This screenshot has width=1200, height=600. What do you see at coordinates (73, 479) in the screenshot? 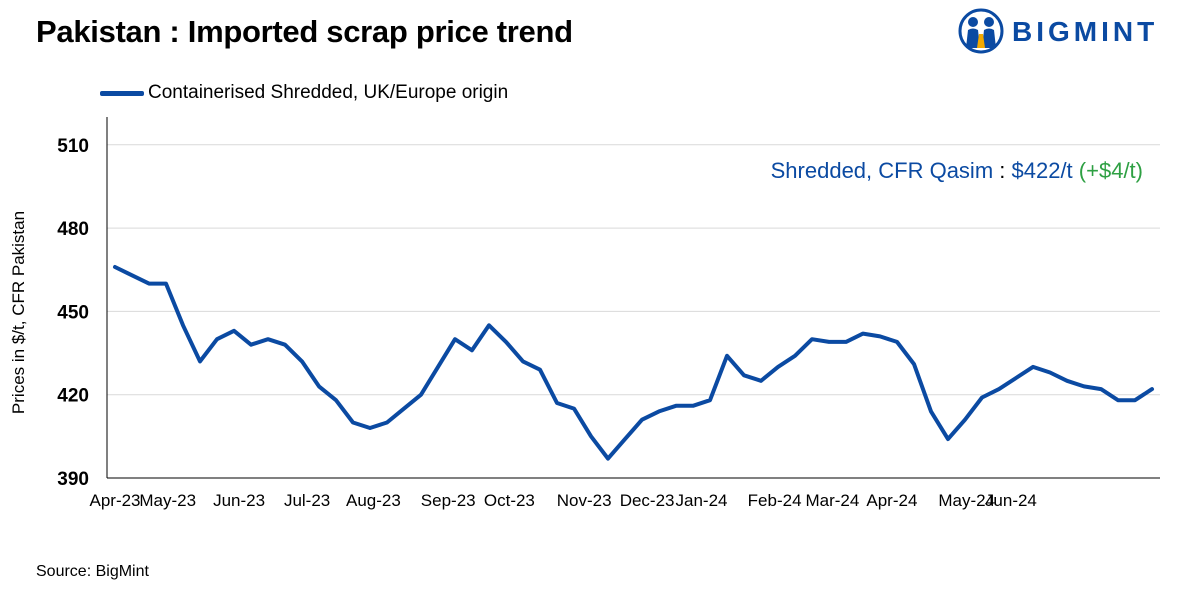
I see `y-tick-label: 390` at bounding box center [73, 479].